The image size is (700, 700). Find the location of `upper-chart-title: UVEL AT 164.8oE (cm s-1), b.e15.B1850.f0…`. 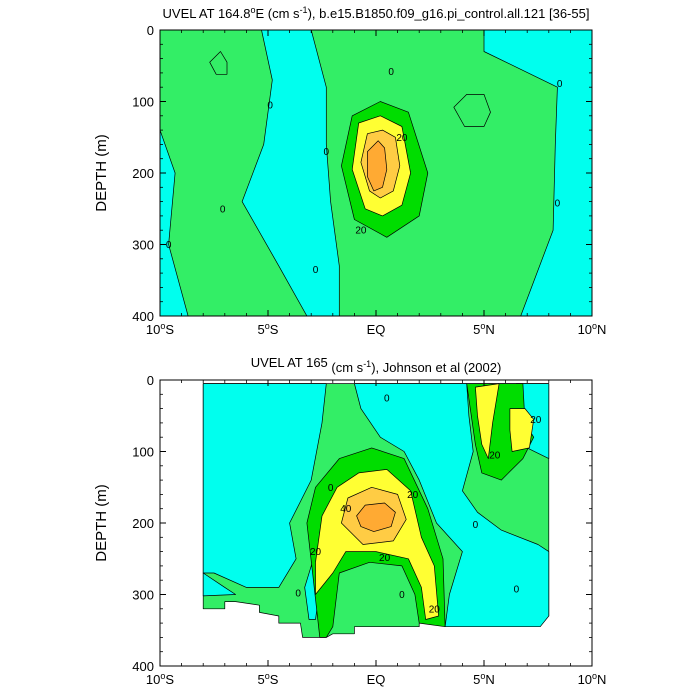

upper-chart-title: UVEL AT 164.8oE (cm s-1), b.e15.B1850.f0… is located at coordinates (376, 13).